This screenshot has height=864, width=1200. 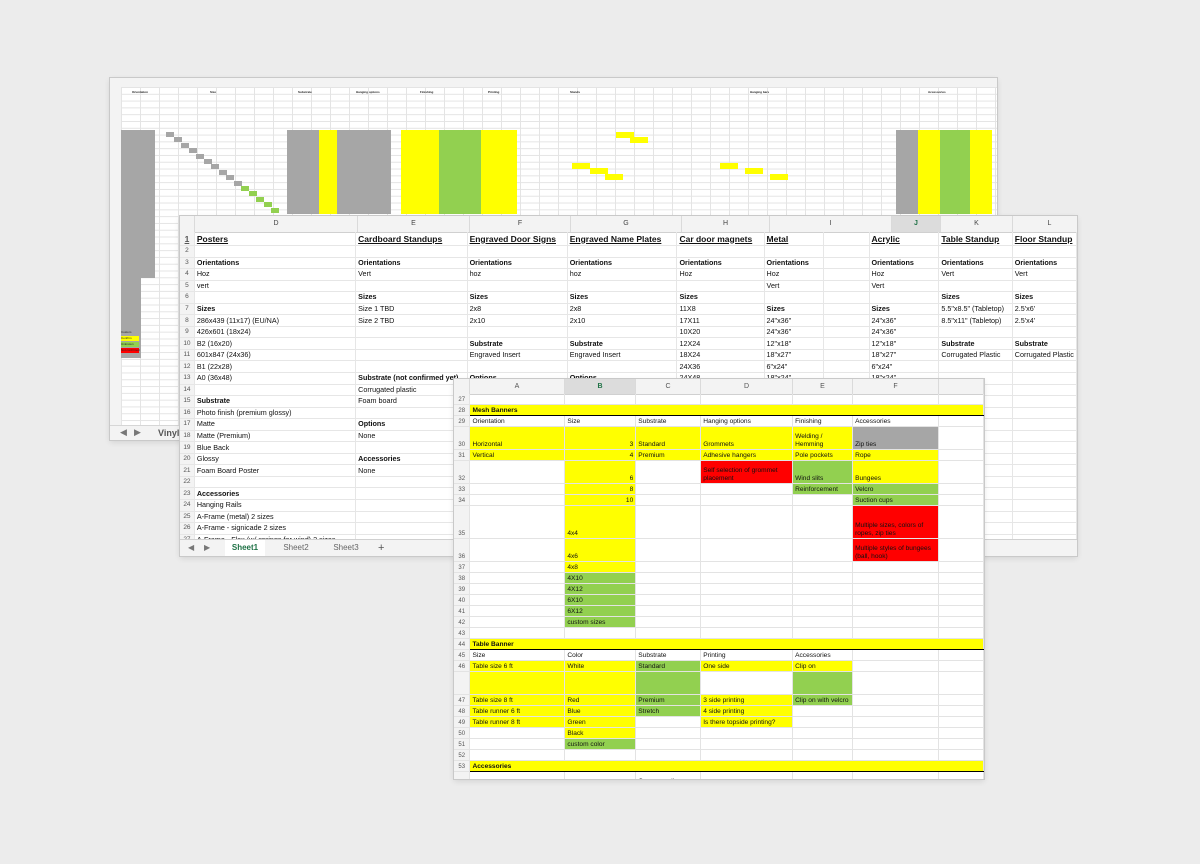 I want to click on row-number: 19, so click(x=187, y=447).